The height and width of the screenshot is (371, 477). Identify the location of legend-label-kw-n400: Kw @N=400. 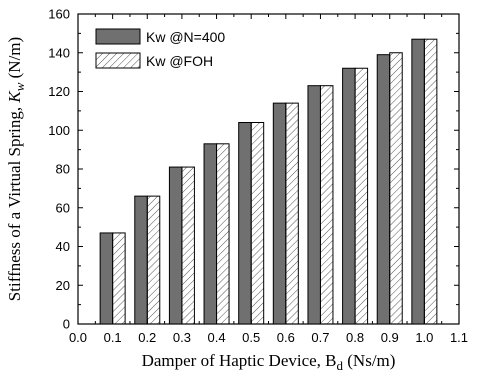
(185, 37).